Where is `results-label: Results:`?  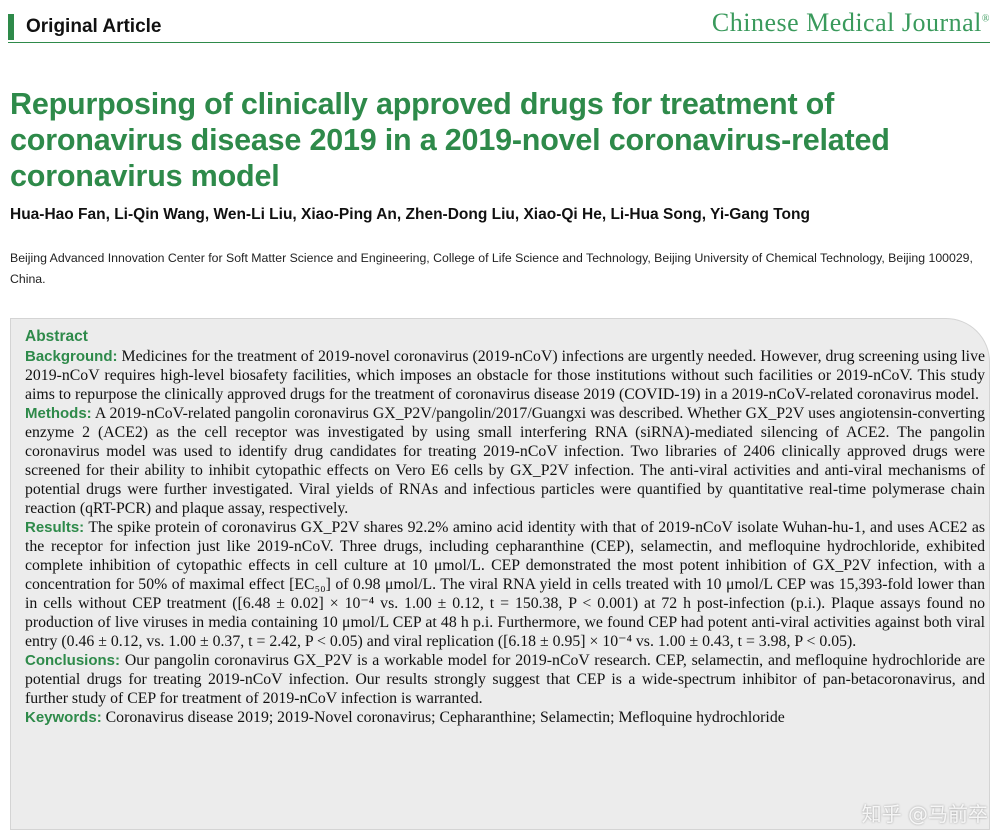
results-label: Results: is located at coordinates (55, 527).